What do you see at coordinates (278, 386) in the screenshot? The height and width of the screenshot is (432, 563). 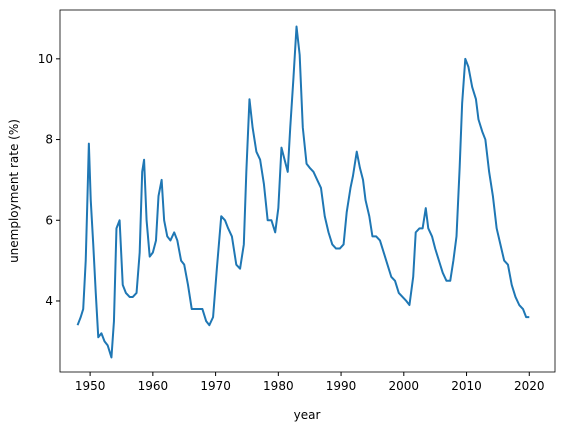 I see `x-tick-label: 1980` at bounding box center [278, 386].